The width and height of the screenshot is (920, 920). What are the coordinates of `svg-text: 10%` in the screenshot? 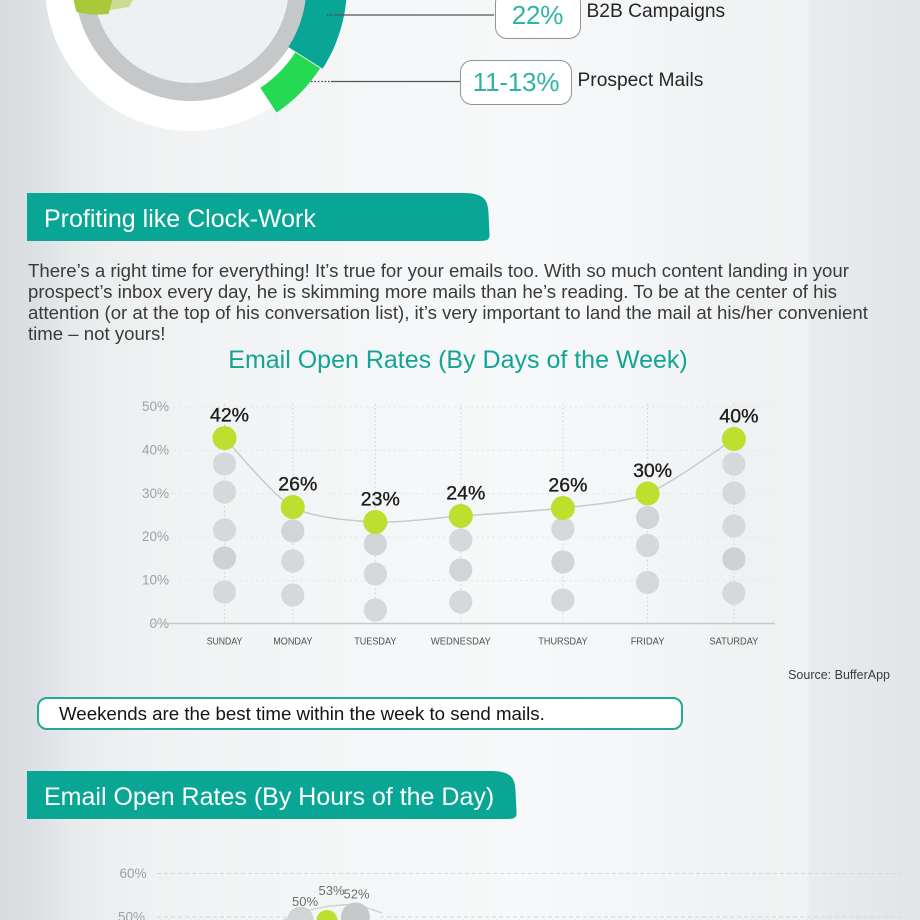 It's located at (155, 580).